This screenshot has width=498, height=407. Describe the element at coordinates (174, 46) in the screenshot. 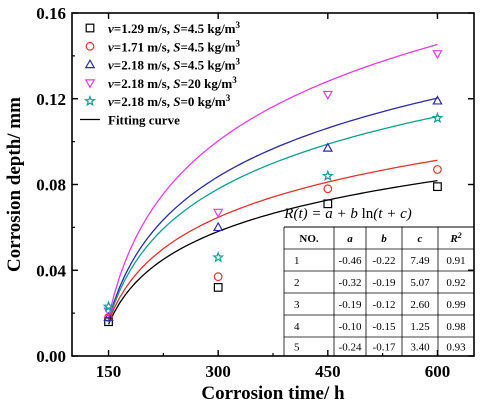

I see `legend-label-2: v=1.71 m/s, S=4.5 kg/m3` at that location.